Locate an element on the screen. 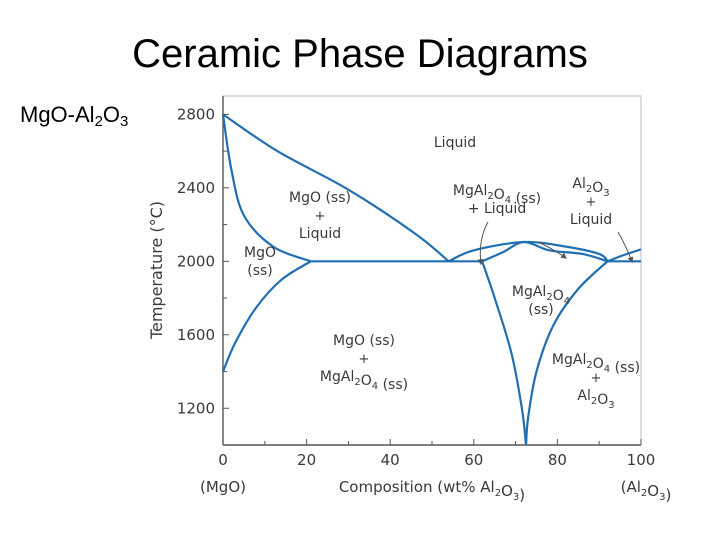  x-axis-title: Composition (wt% Al2O3) is located at coordinates (432, 491).